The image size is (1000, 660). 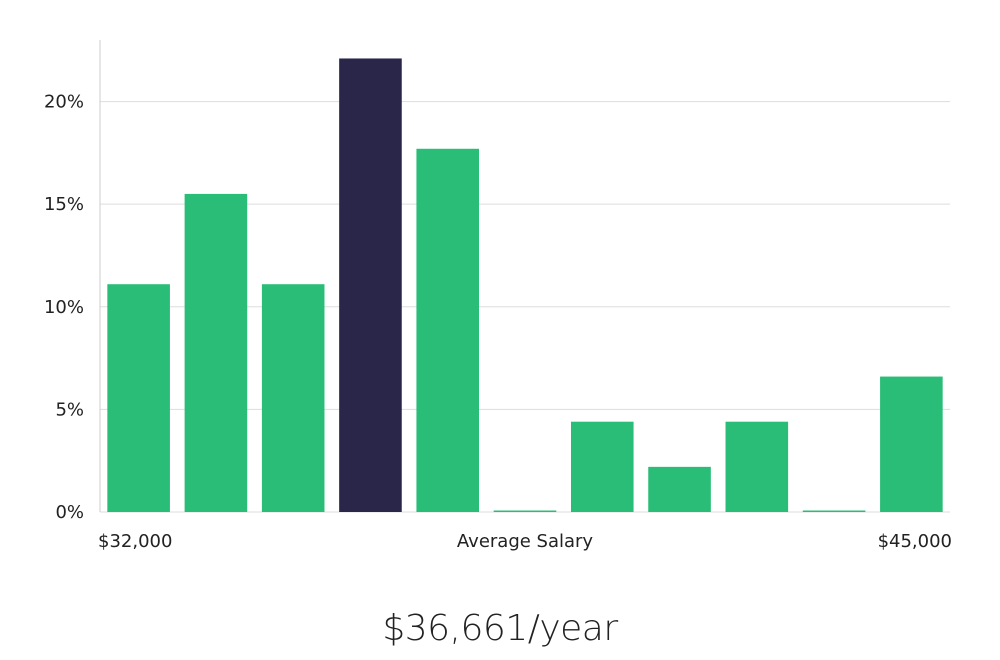 I want to click on y-tick-labels: 0% 5% 10% 15% 20%, so click(x=64, y=307).